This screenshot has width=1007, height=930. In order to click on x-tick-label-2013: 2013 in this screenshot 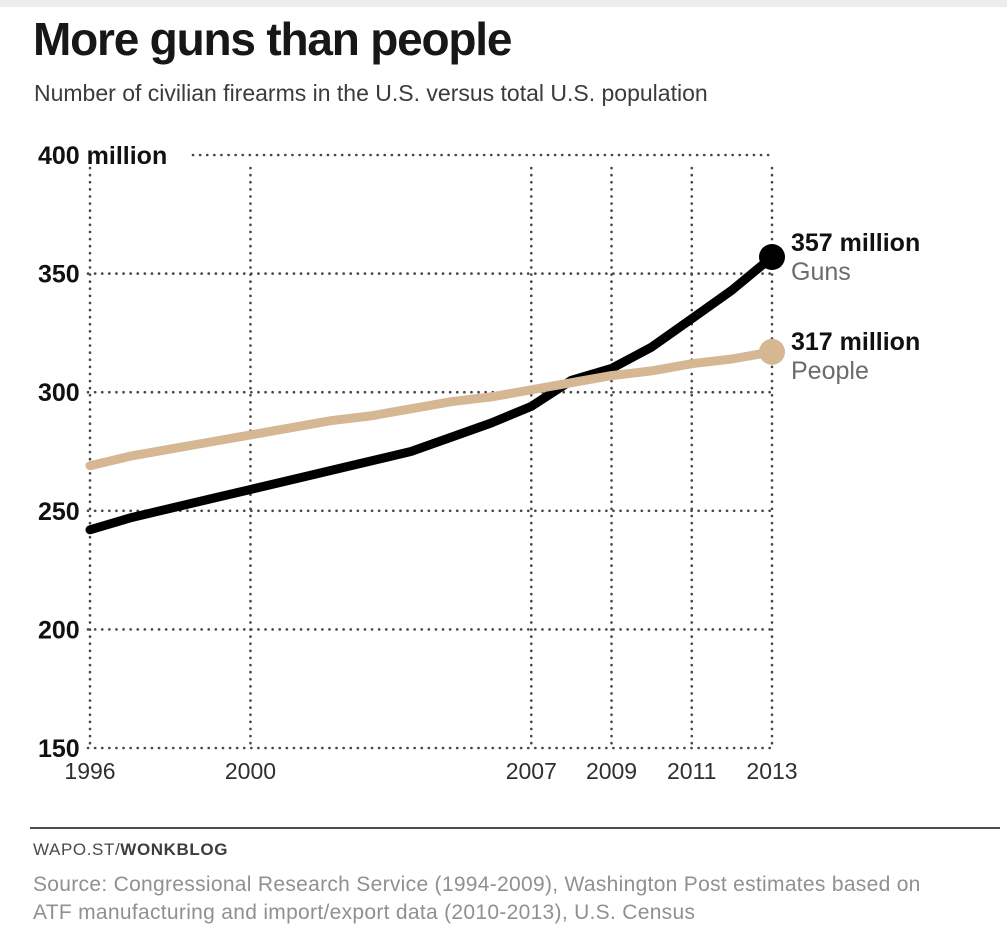, I will do `click(771, 771)`.